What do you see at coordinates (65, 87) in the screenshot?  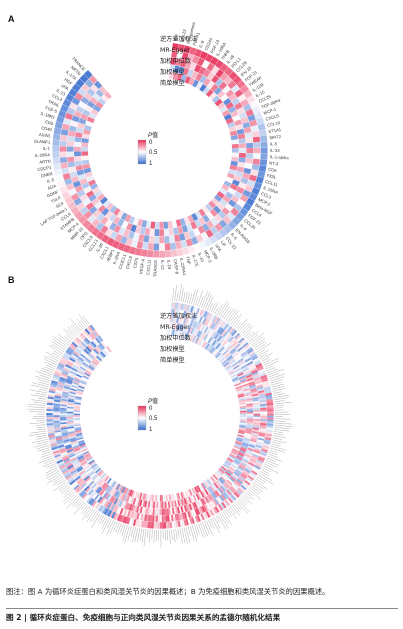 I see `gene-label-a-90: uPA` at bounding box center [65, 87].